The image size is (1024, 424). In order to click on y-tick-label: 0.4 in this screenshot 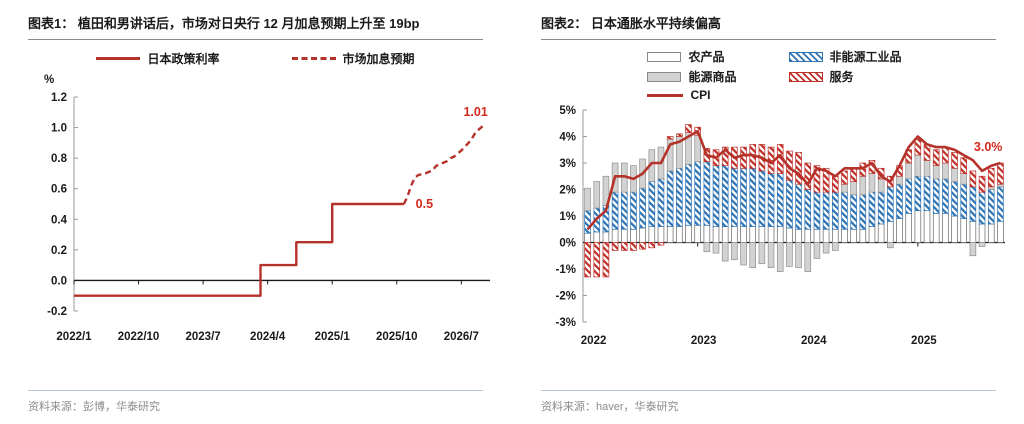, I will do `click(59, 221)`.